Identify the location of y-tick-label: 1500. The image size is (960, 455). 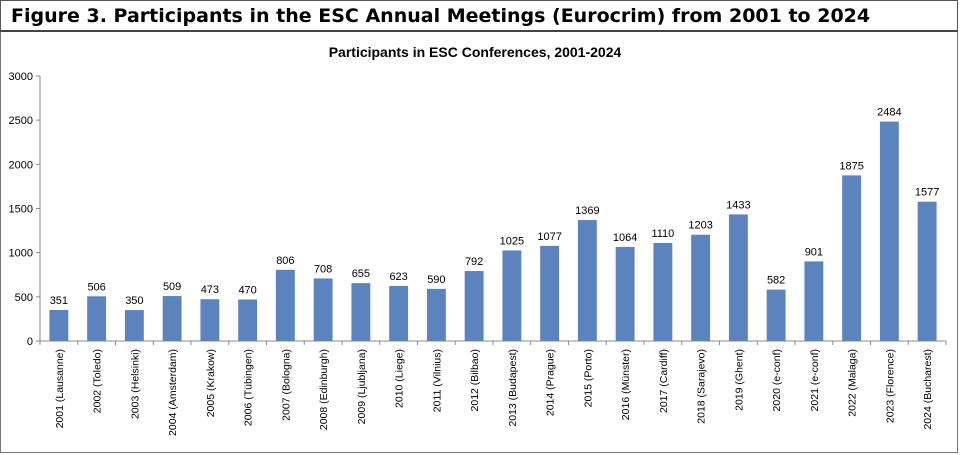
(21, 210).